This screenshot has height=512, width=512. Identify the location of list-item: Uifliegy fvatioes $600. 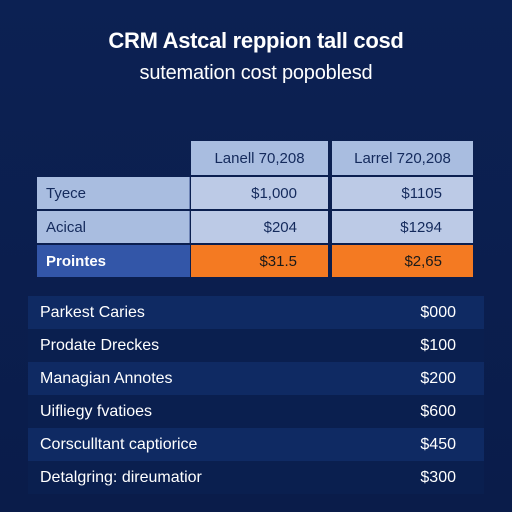
(256, 411).